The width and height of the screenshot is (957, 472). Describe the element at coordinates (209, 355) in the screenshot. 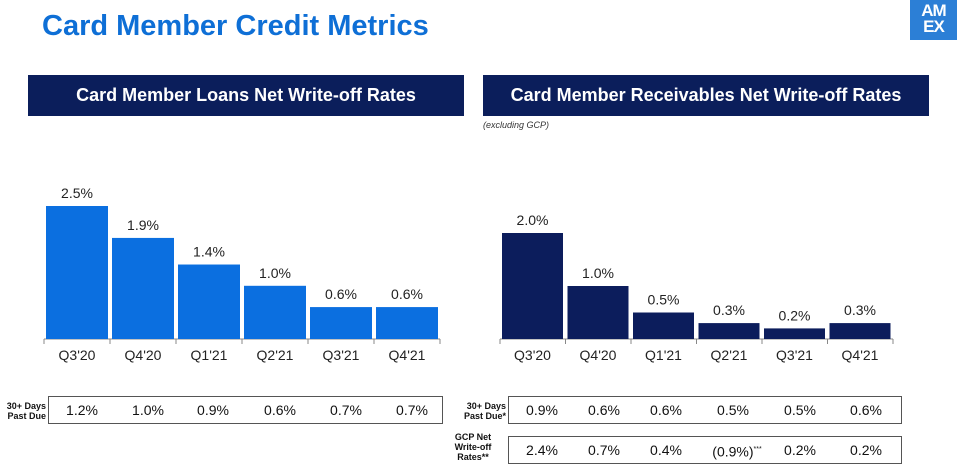

I see `left-category-label: Q1'21` at that location.